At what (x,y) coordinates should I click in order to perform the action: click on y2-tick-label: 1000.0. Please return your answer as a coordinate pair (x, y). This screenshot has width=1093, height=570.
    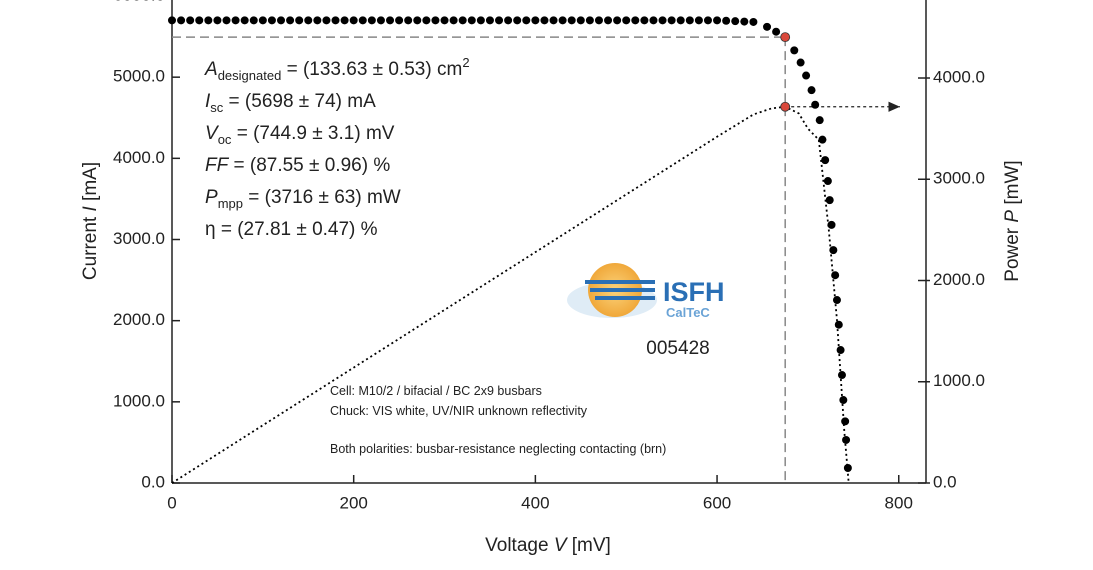
    Looking at the image, I should click on (959, 380).